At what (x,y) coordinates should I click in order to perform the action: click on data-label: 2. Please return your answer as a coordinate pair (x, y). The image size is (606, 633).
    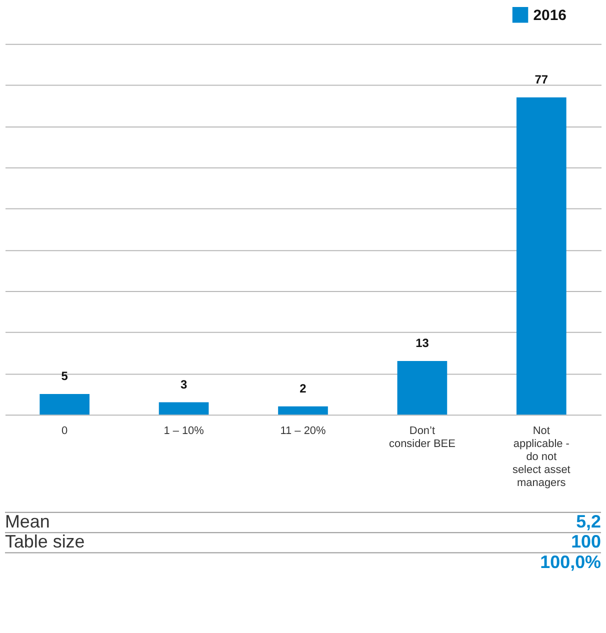
    Looking at the image, I should click on (303, 388).